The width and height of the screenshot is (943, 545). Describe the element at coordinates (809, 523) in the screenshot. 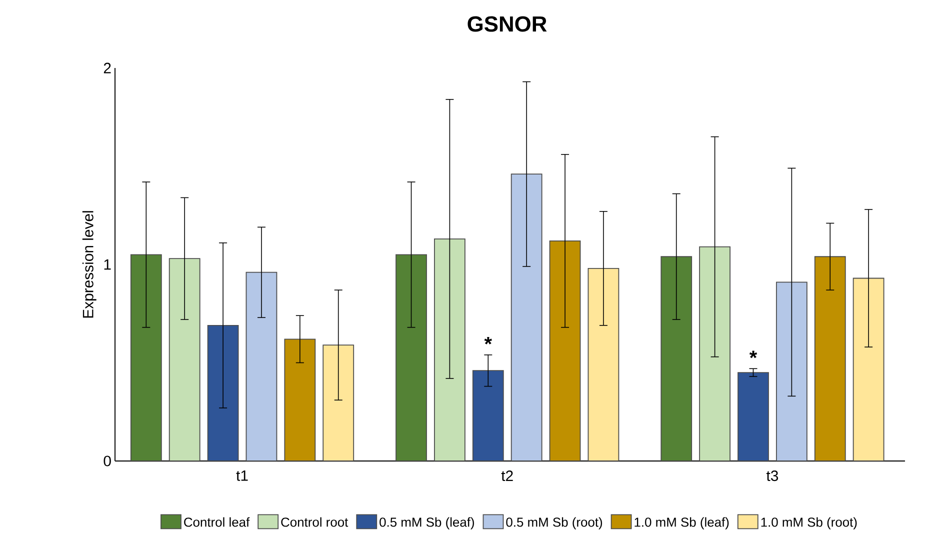

I see `legend-label: 1.0 mM Sb (root)` at that location.